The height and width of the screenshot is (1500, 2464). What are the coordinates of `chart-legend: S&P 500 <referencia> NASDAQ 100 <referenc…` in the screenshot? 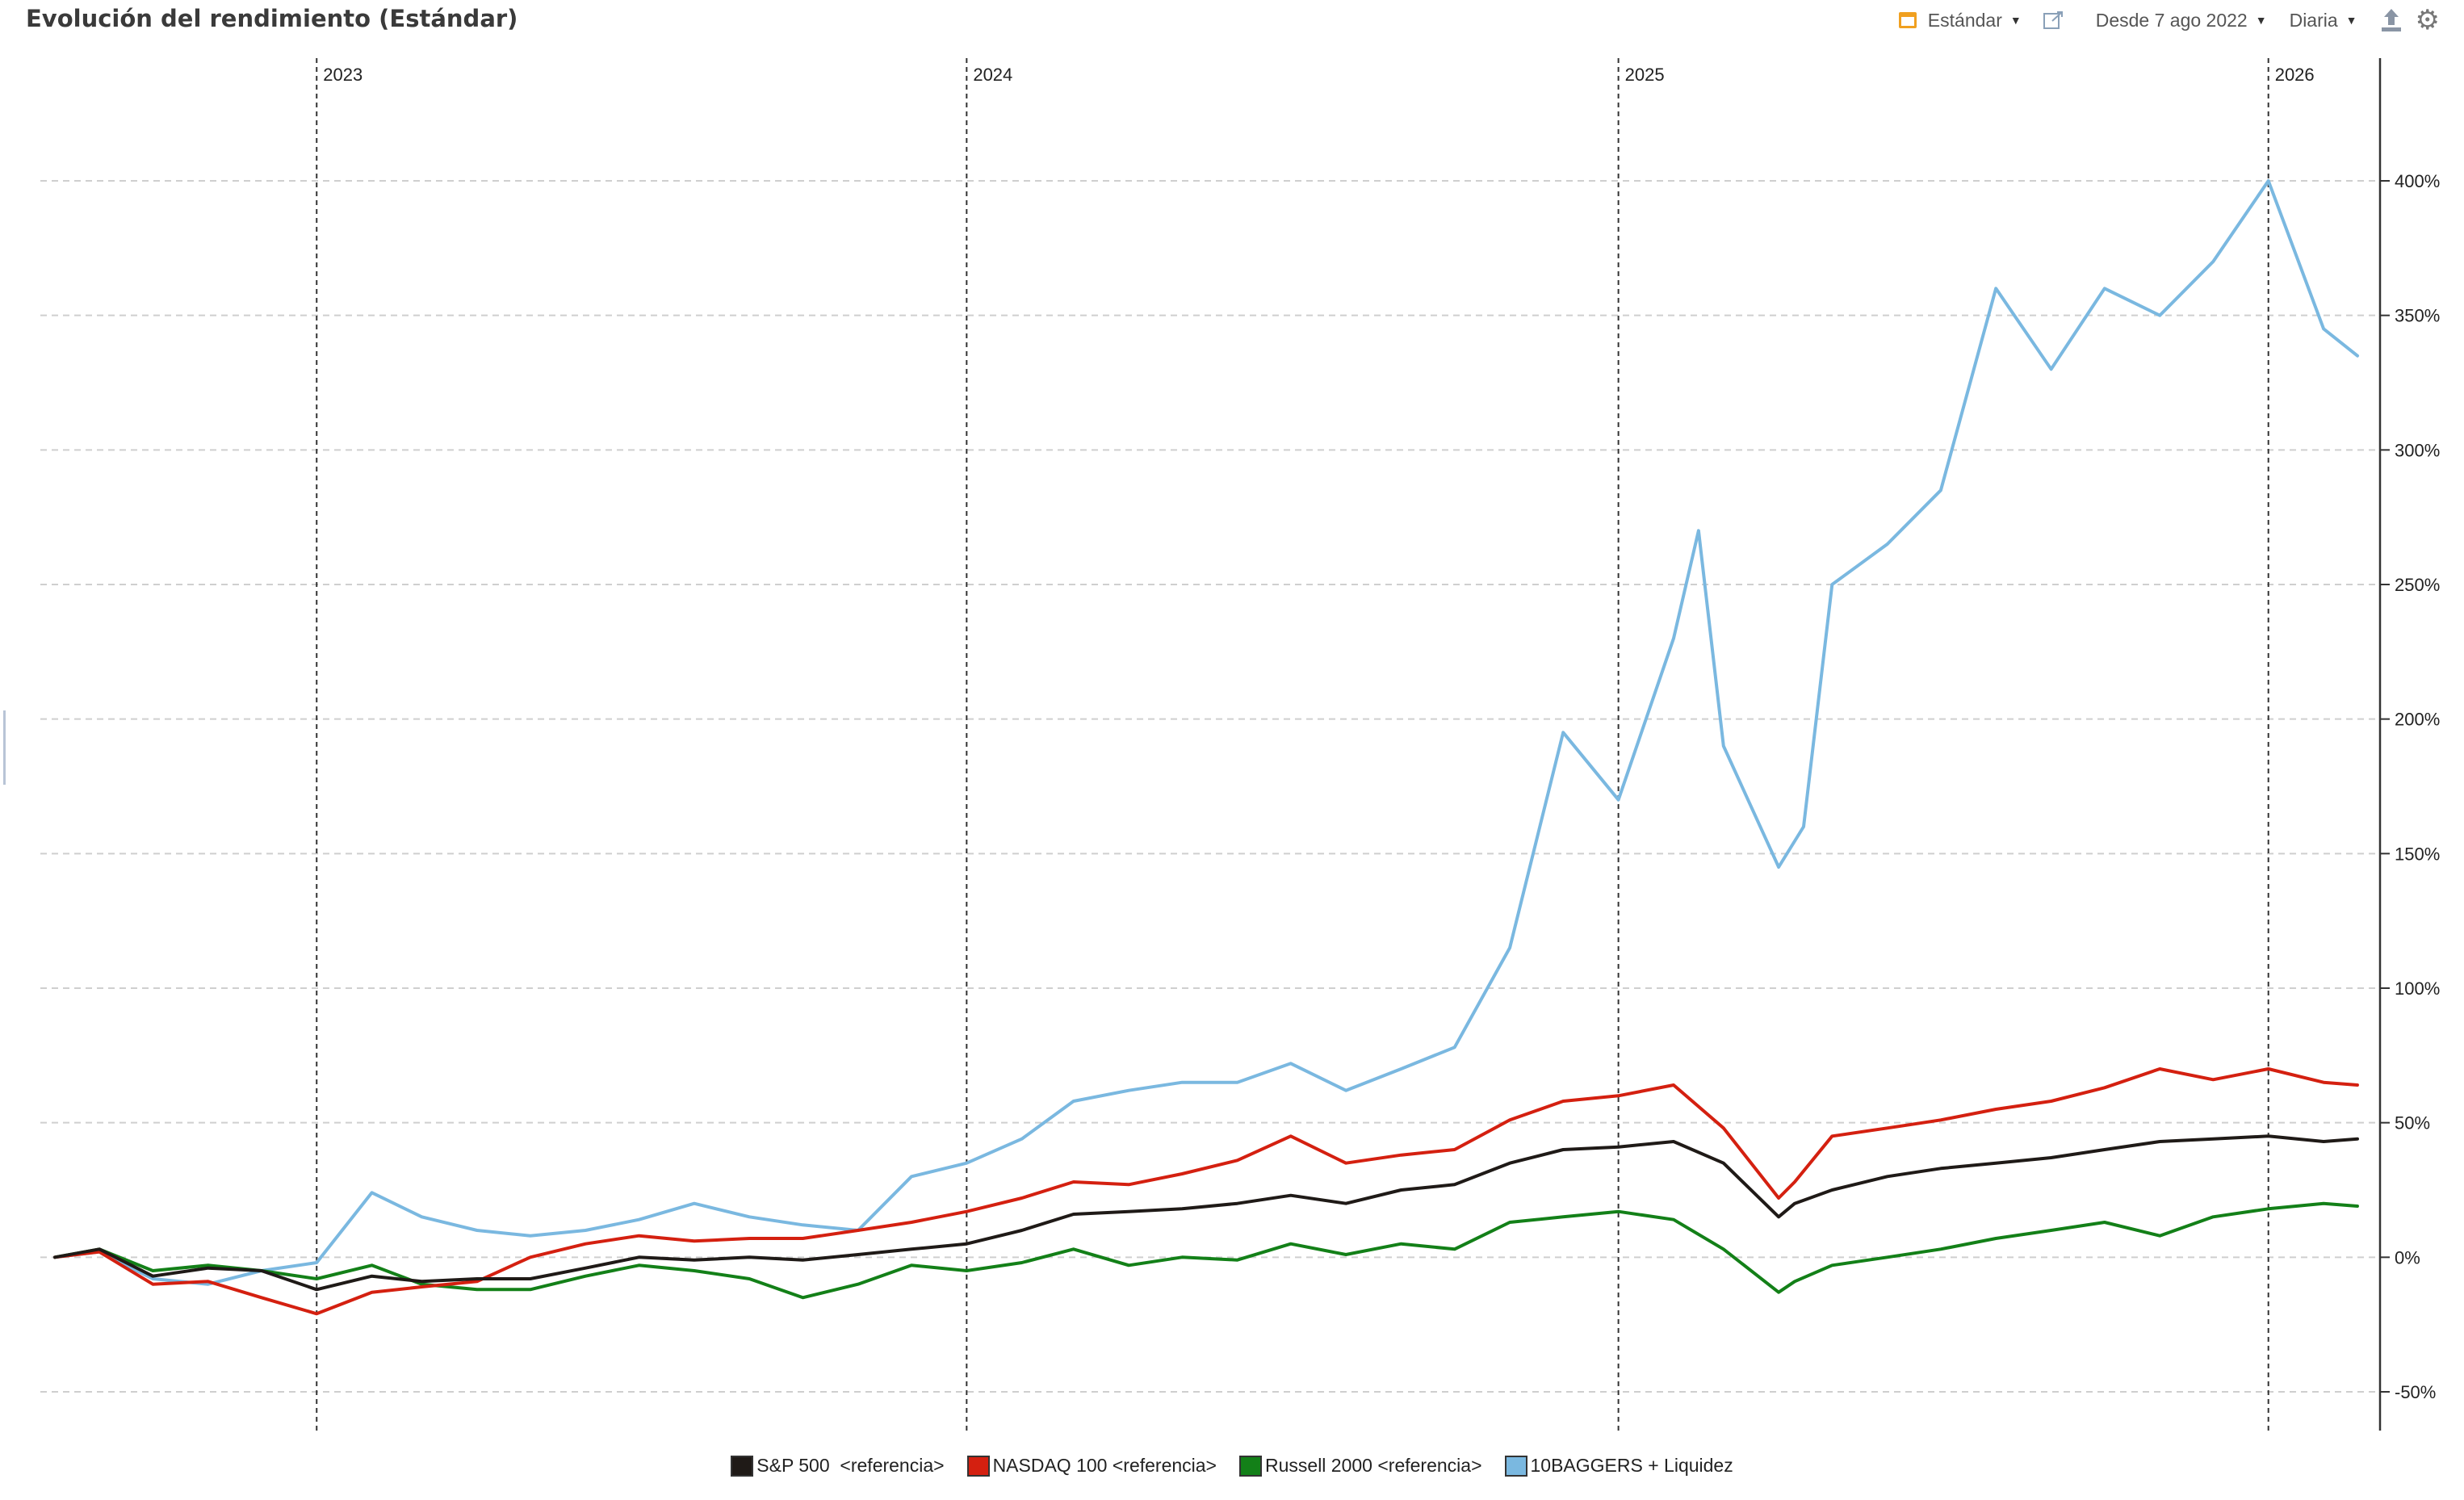 It's located at (1232, 1466).